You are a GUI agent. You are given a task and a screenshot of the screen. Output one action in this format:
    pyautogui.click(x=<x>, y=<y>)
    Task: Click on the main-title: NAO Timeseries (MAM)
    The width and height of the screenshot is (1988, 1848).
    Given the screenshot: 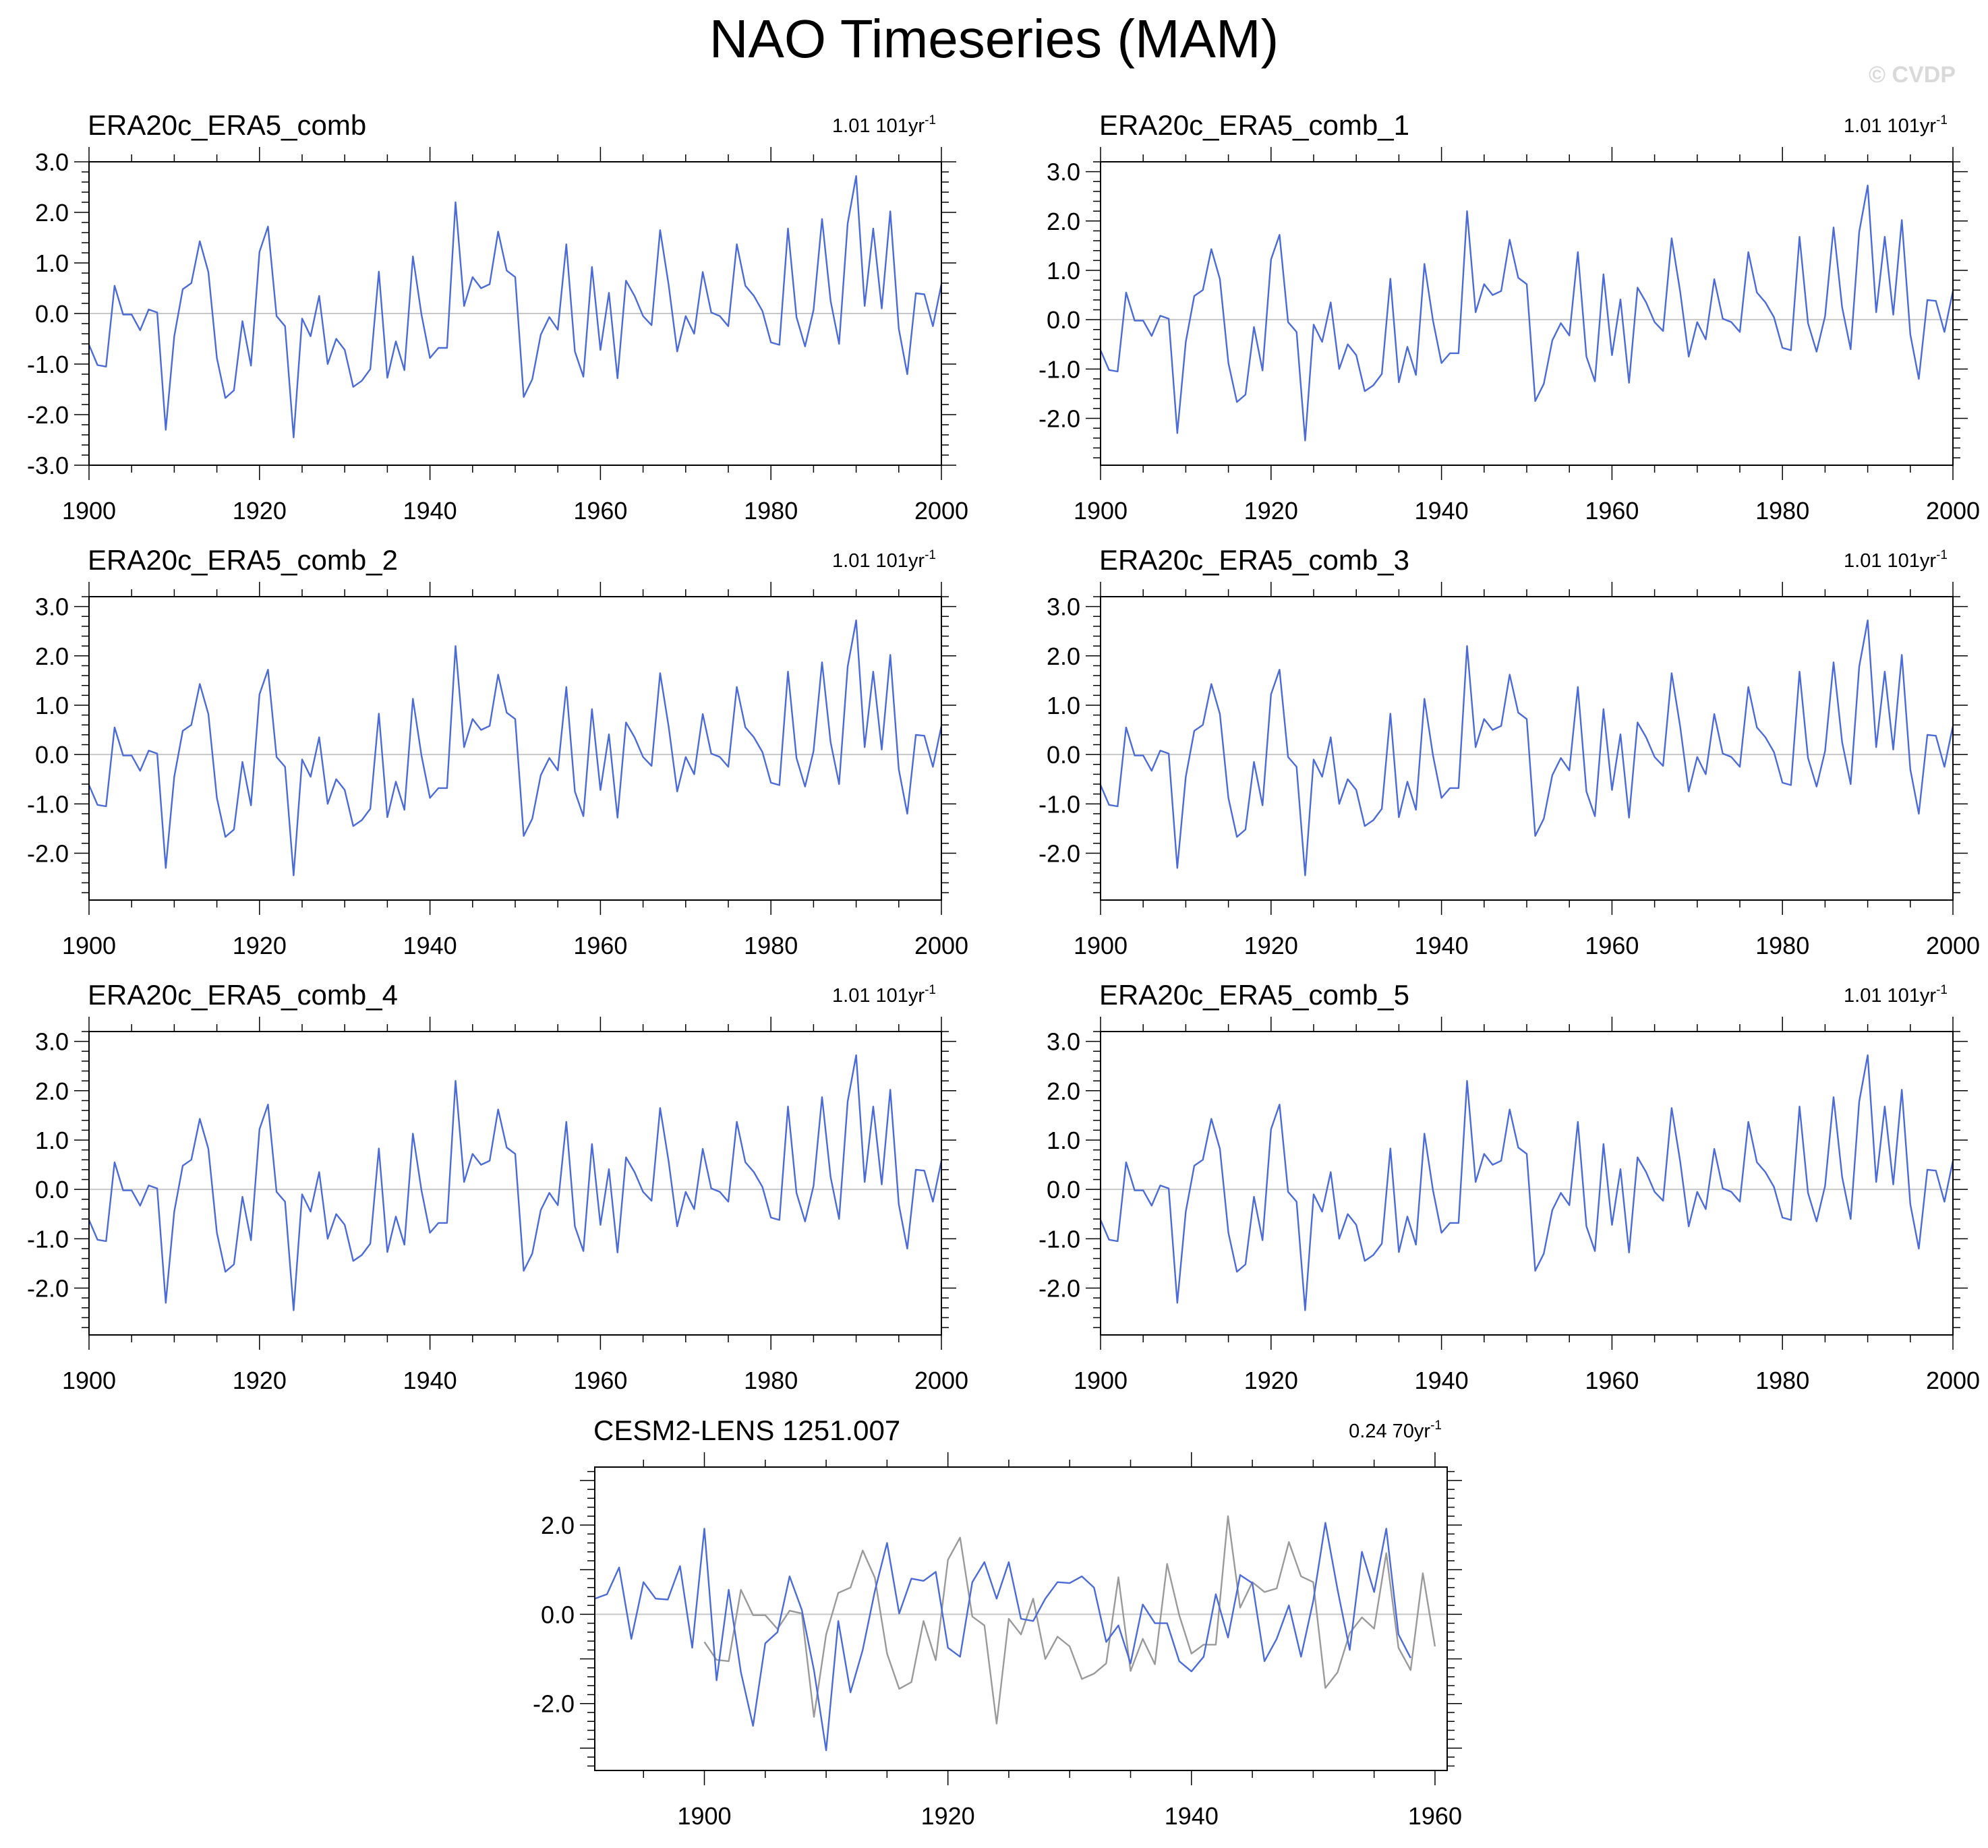 What is the action you would take?
    pyautogui.click(x=994, y=39)
    